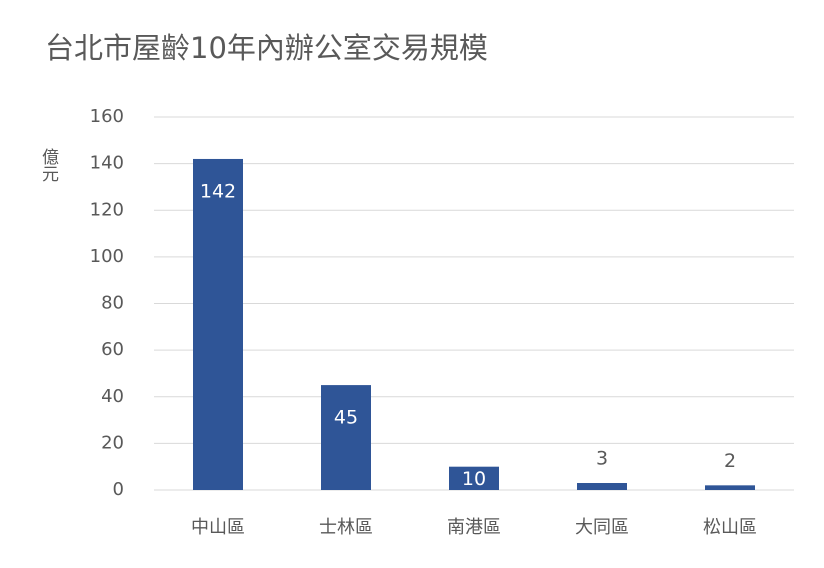 The image size is (824, 568). Describe the element at coordinates (112, 442) in the screenshot. I see `y-tick-label: 20` at that location.